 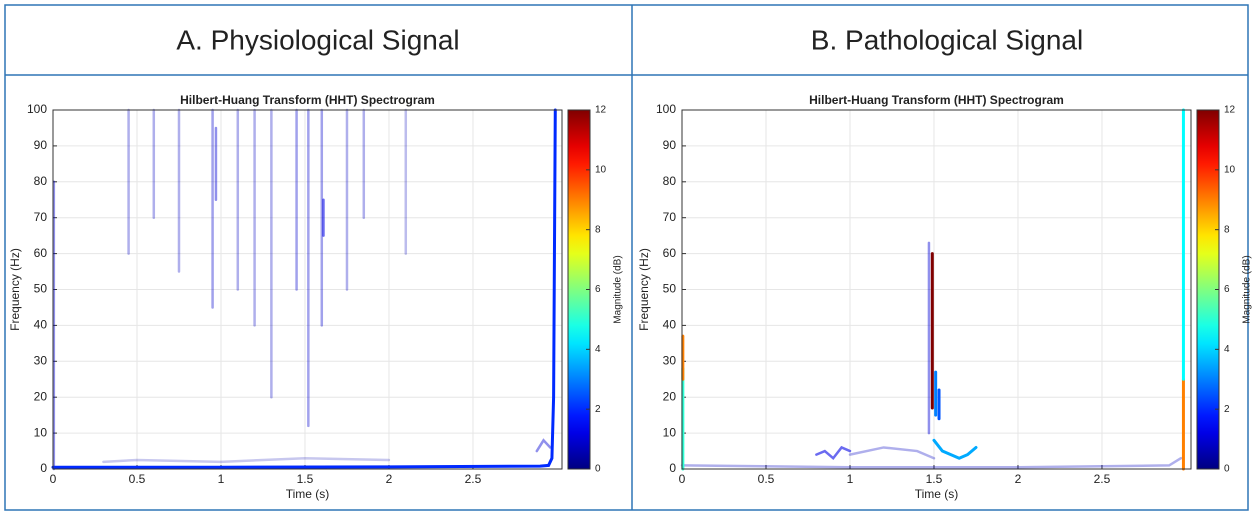 I want to click on panel-title: A. Physiological Signal, so click(x=317, y=39).